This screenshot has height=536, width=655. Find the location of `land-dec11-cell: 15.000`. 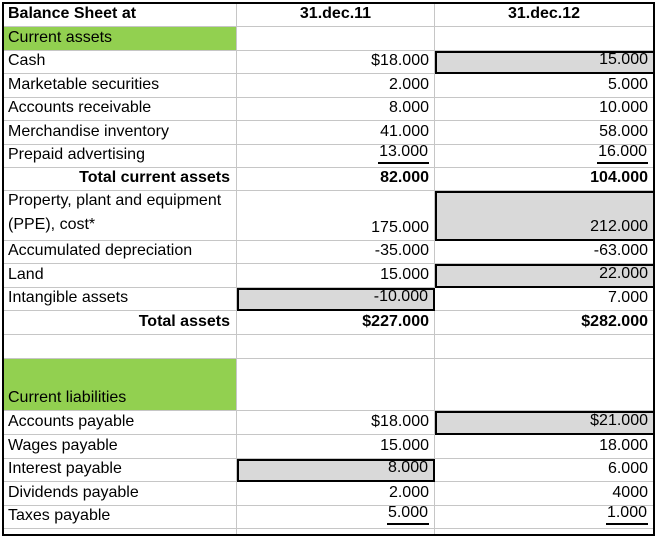

land-dec11-cell: 15.000 is located at coordinates (336, 276).